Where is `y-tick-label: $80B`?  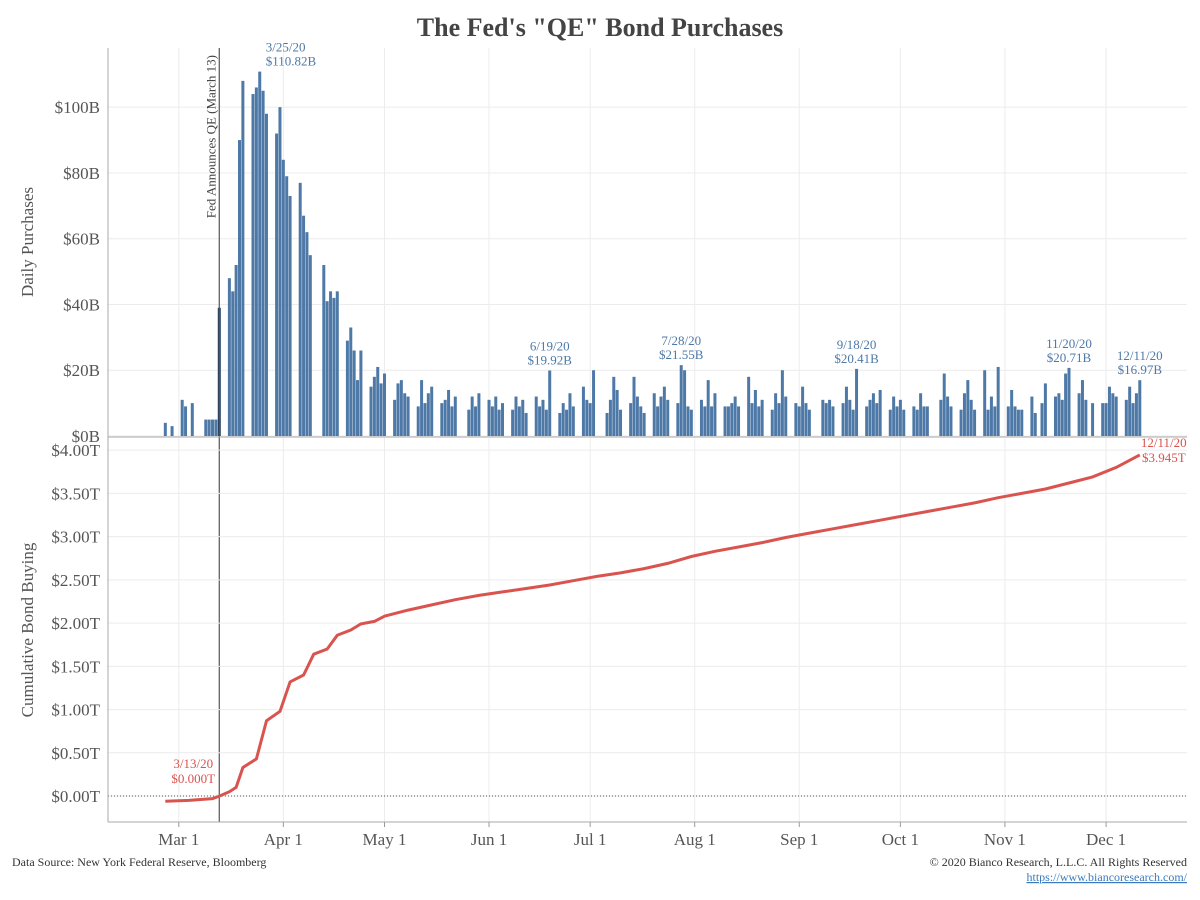 y-tick-label: $80B is located at coordinates (81, 173).